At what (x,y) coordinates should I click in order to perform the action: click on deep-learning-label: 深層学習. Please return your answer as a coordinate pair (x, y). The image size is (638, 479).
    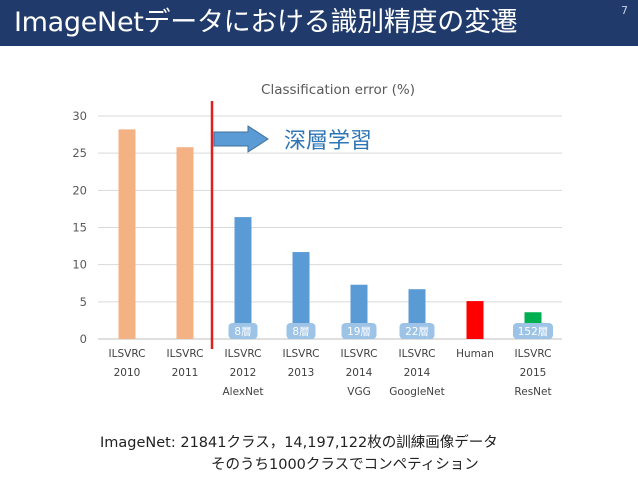
    Looking at the image, I should click on (328, 141).